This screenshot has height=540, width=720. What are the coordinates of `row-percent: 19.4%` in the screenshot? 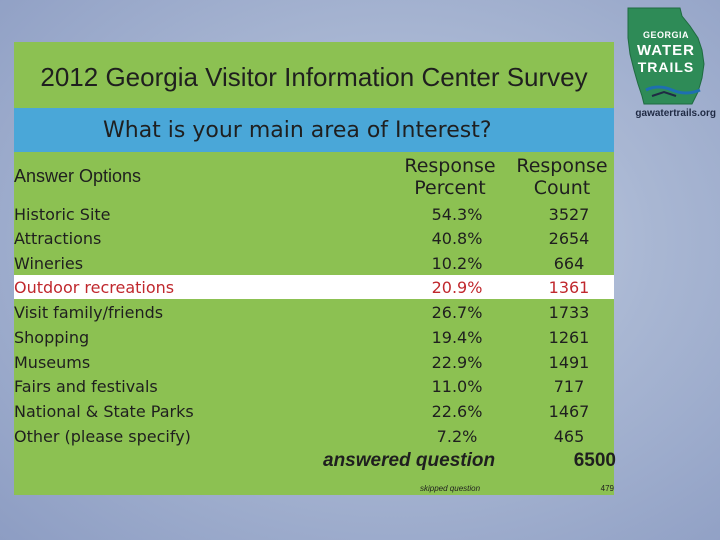 It's located at (457, 337).